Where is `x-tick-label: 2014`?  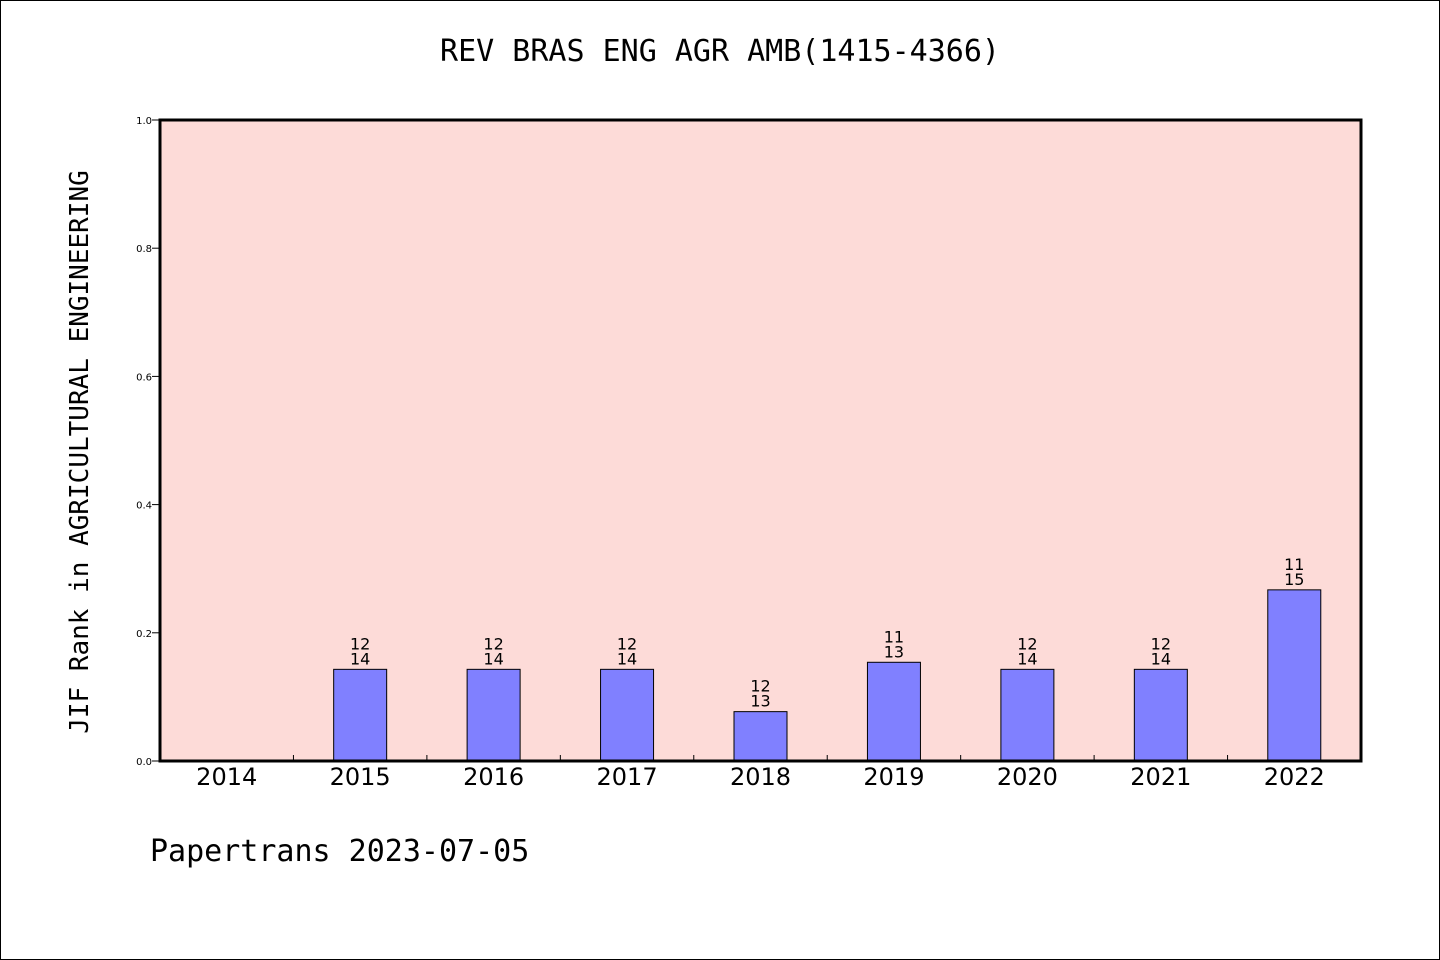 x-tick-label: 2014 is located at coordinates (226, 777).